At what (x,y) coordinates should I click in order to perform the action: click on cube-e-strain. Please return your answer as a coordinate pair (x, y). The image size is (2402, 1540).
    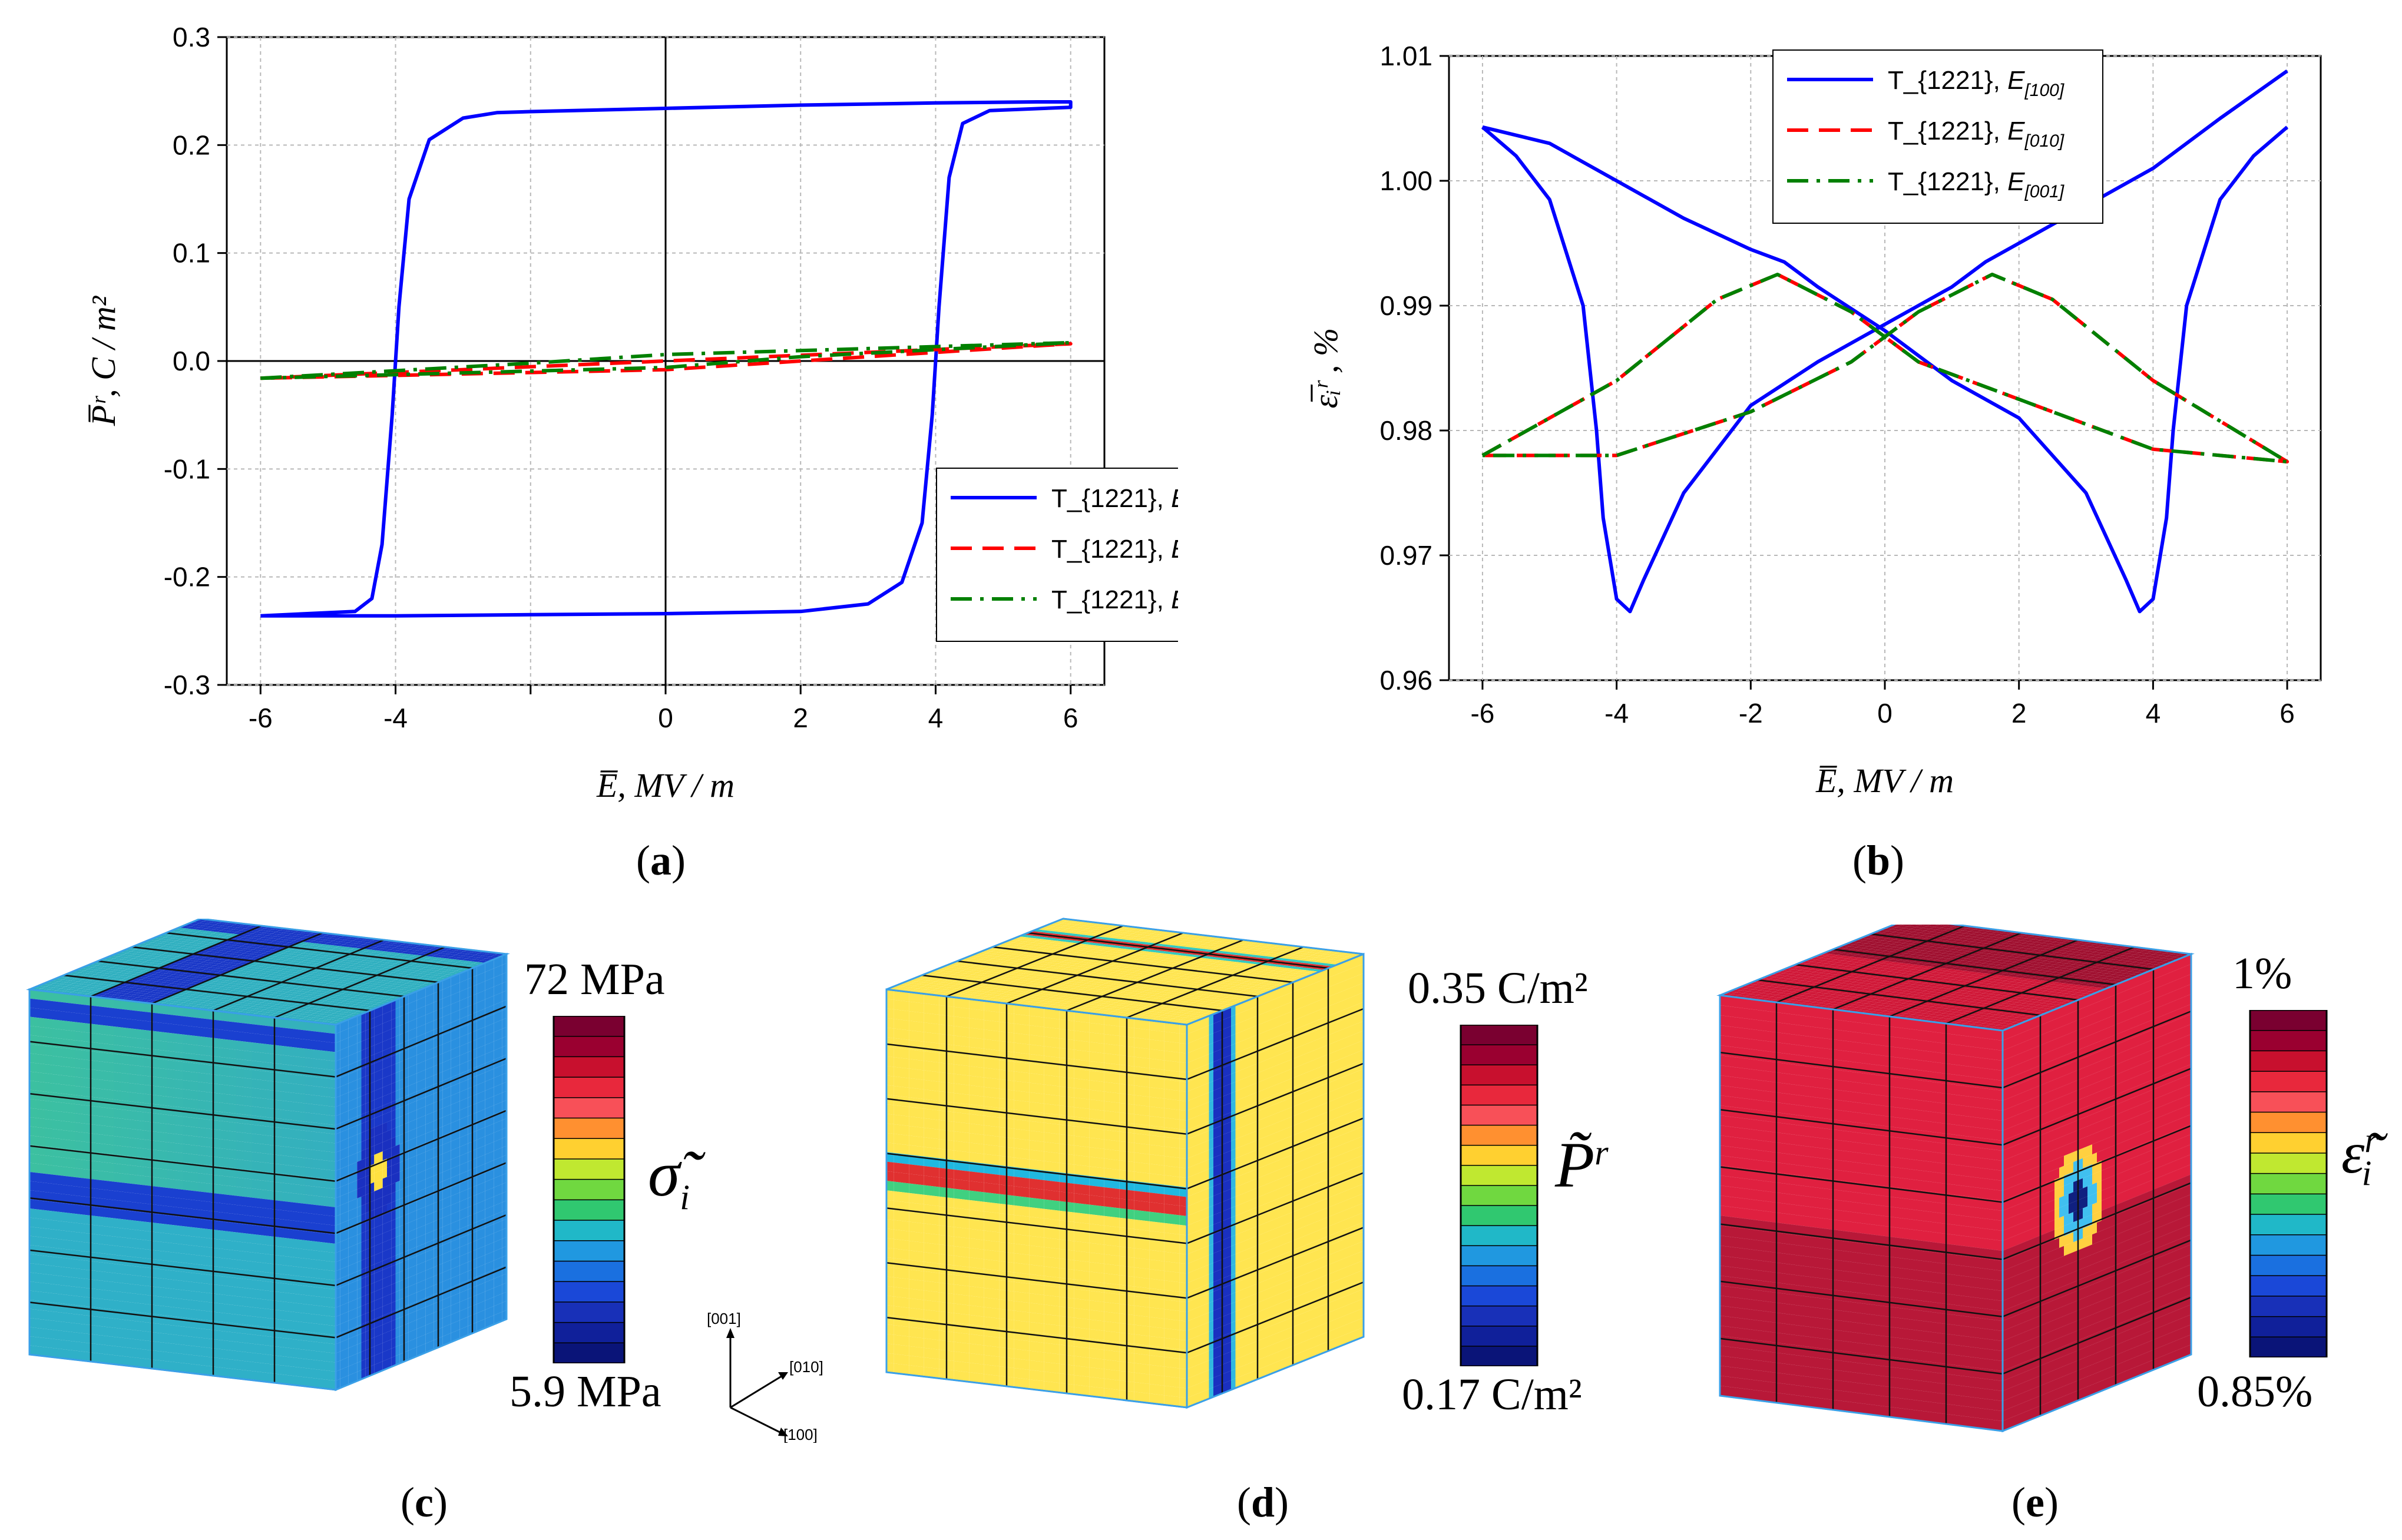
    Looking at the image, I should click on (1955, 1179).